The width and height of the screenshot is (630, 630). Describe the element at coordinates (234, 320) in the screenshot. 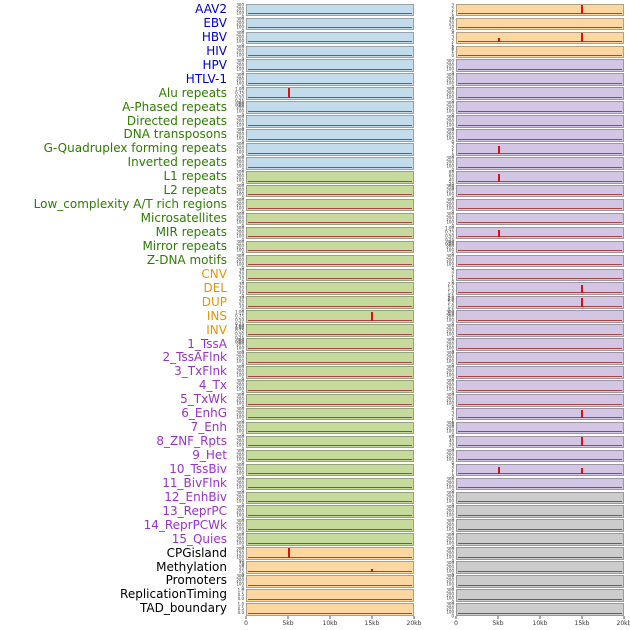

I see `y-tick-labels: 1.00 0.75 0.50 0.25 0.00` at that location.